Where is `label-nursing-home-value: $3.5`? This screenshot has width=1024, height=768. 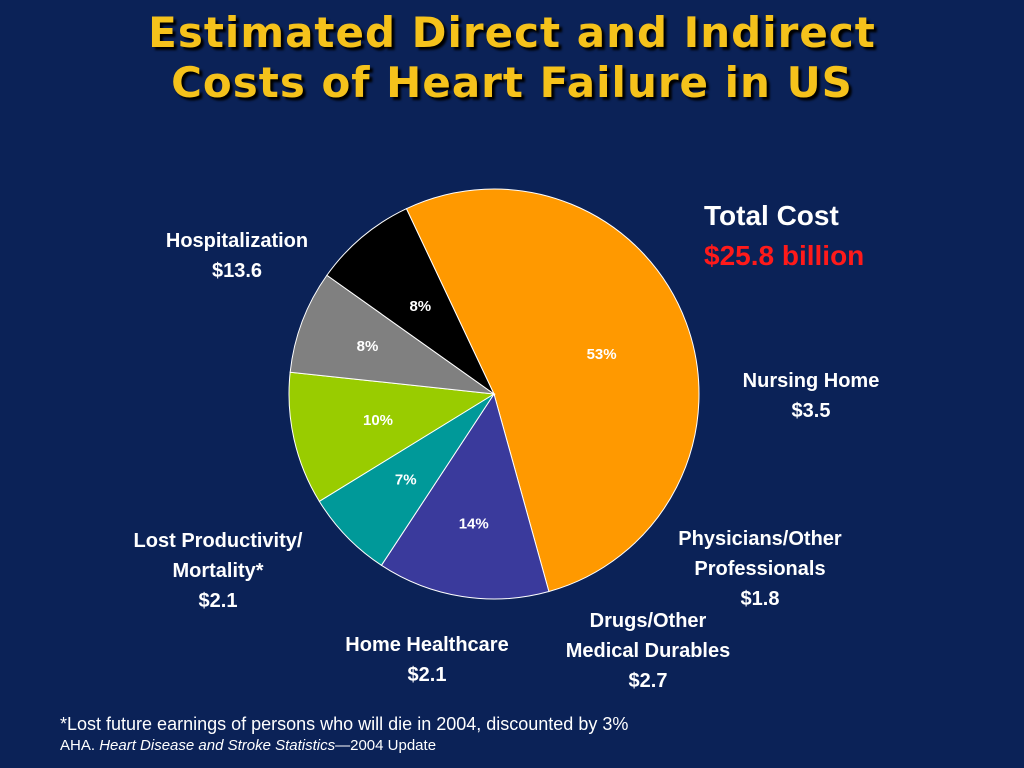
label-nursing-home-value: $3.5 is located at coordinates (811, 411).